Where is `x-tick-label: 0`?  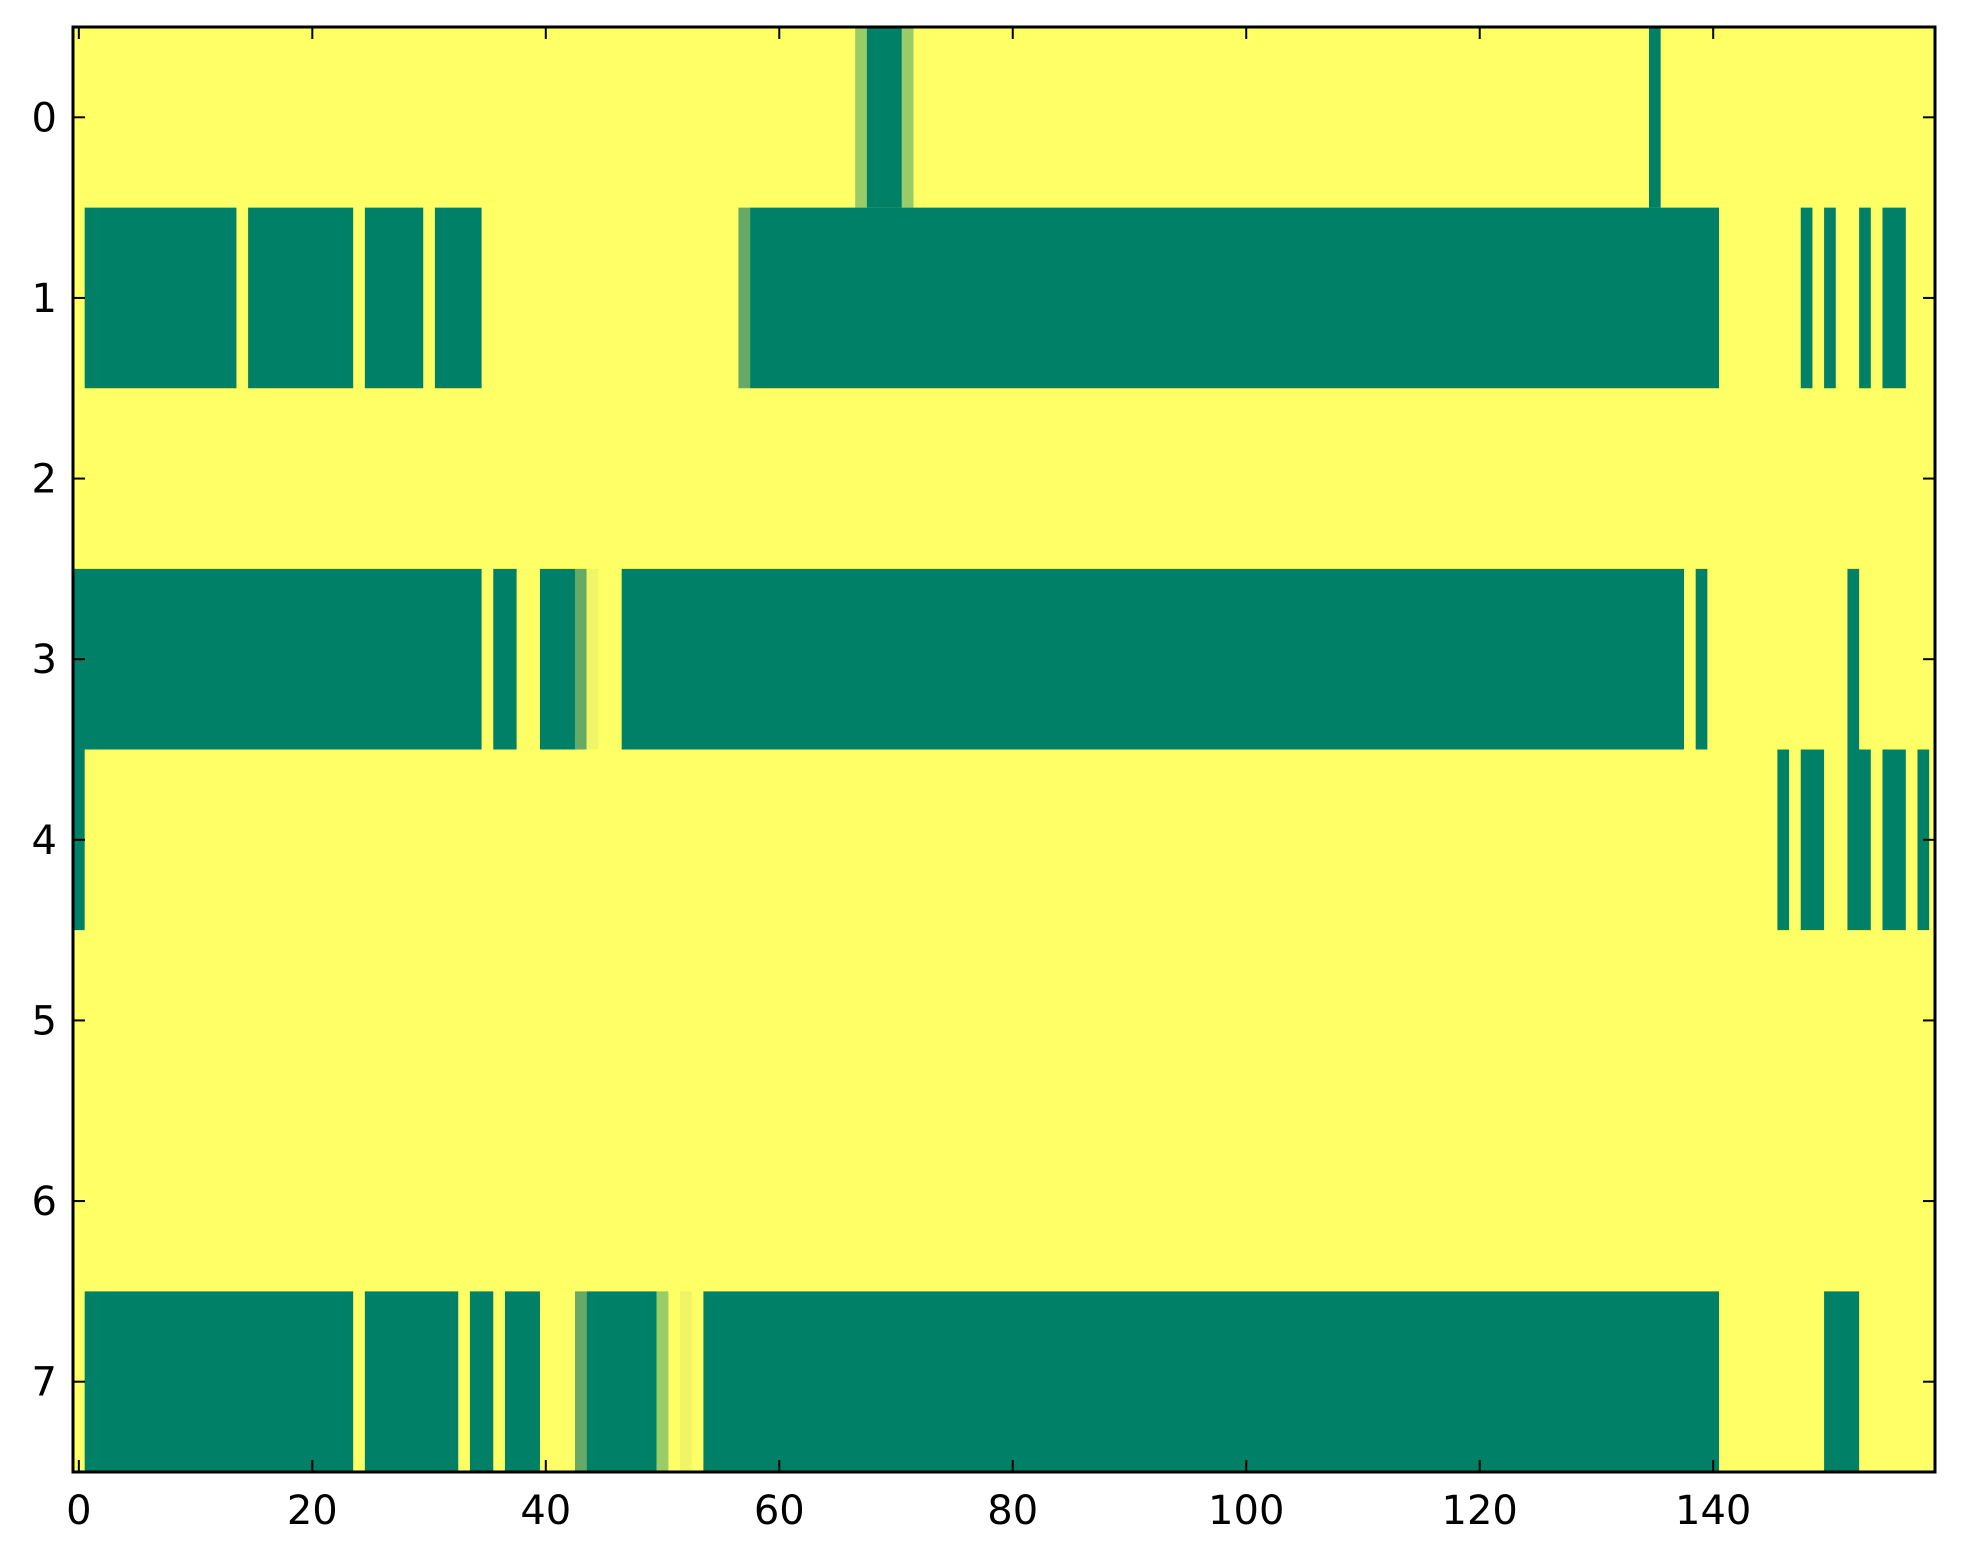
x-tick-label: 0 is located at coordinates (78, 1511).